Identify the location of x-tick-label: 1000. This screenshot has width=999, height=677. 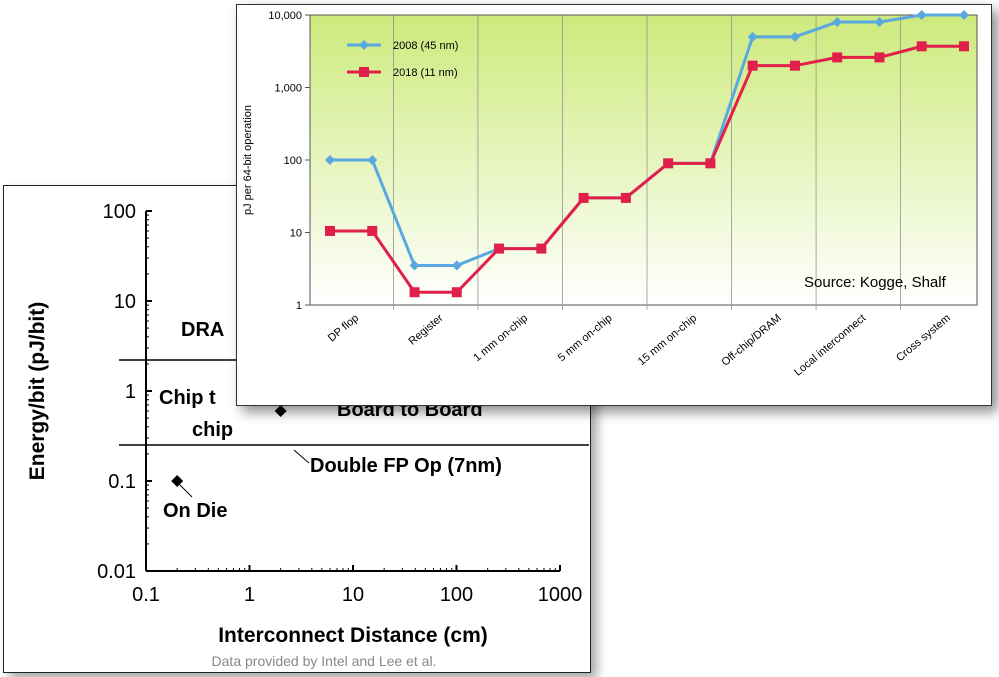
(560, 595).